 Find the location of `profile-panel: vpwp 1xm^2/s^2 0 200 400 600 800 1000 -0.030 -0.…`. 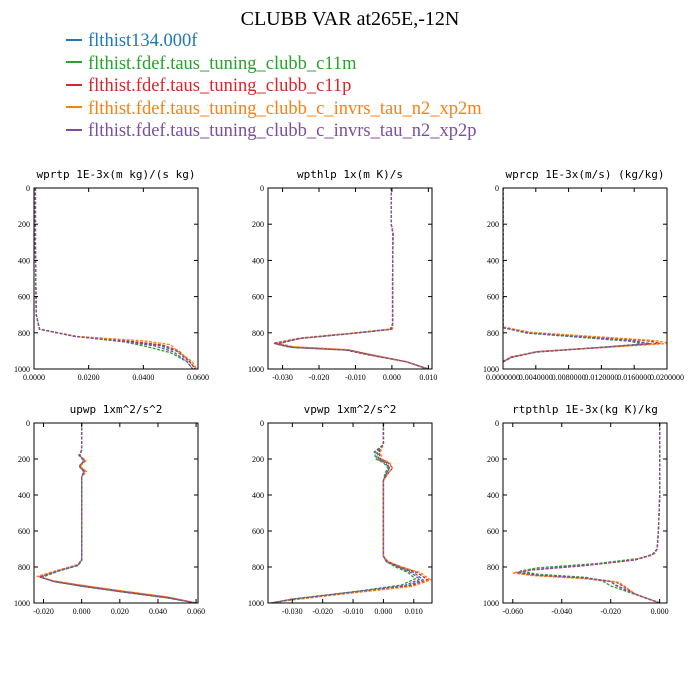

profile-panel: vpwp 1xm^2/s^2 0 200 400 600 800 1000 -0.030 -0.… is located at coordinates (340, 509).